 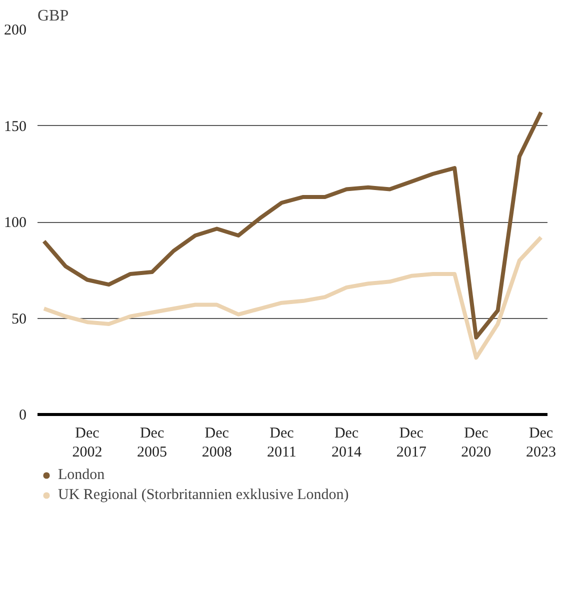 What do you see at coordinates (15, 30) in the screenshot?
I see `y-tick-label: 200` at bounding box center [15, 30].